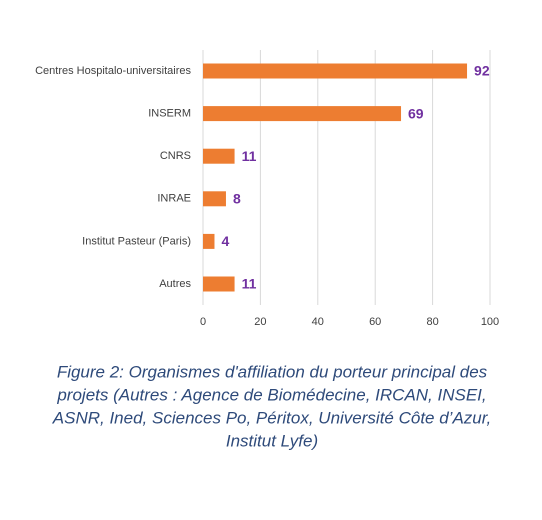  Describe the element at coordinates (169, 114) in the screenshot. I see `y-tick-label: INSERM` at that location.